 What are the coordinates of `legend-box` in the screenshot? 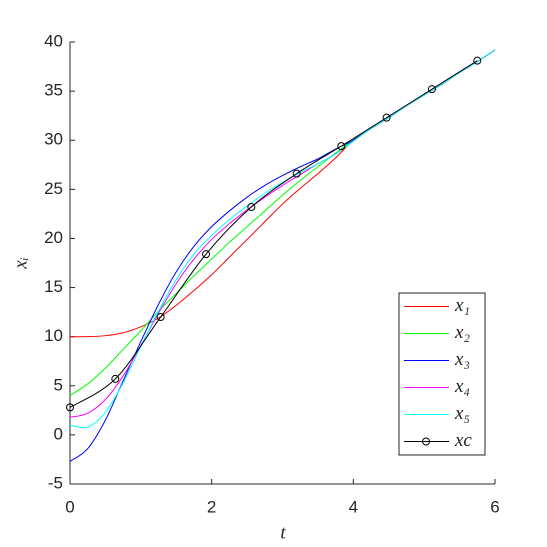 It's located at (442, 374).